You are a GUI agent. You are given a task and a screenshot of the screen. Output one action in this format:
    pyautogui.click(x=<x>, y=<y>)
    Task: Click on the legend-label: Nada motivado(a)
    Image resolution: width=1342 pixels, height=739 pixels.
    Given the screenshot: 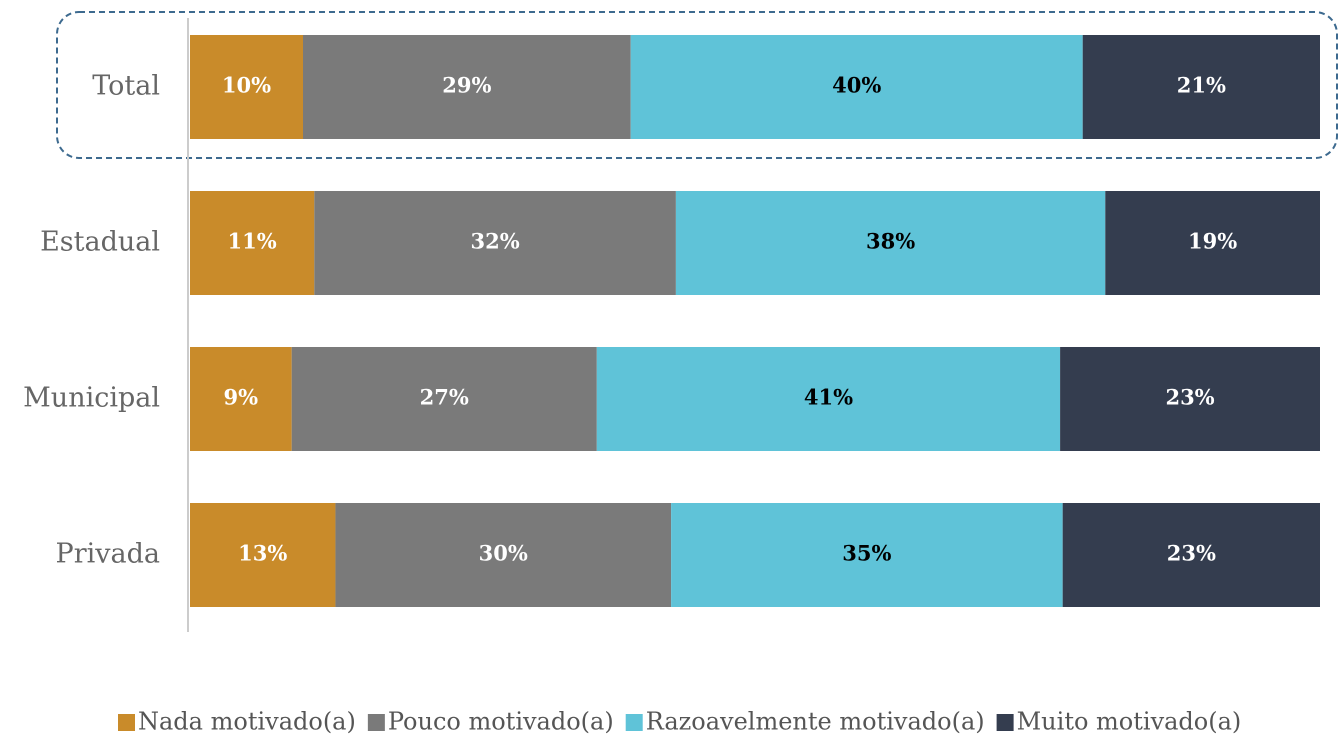 What is the action you would take?
    pyautogui.click(x=247, y=722)
    